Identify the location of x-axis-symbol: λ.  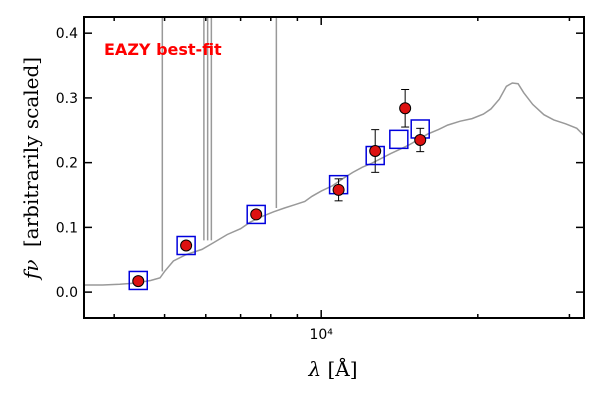
(314, 369).